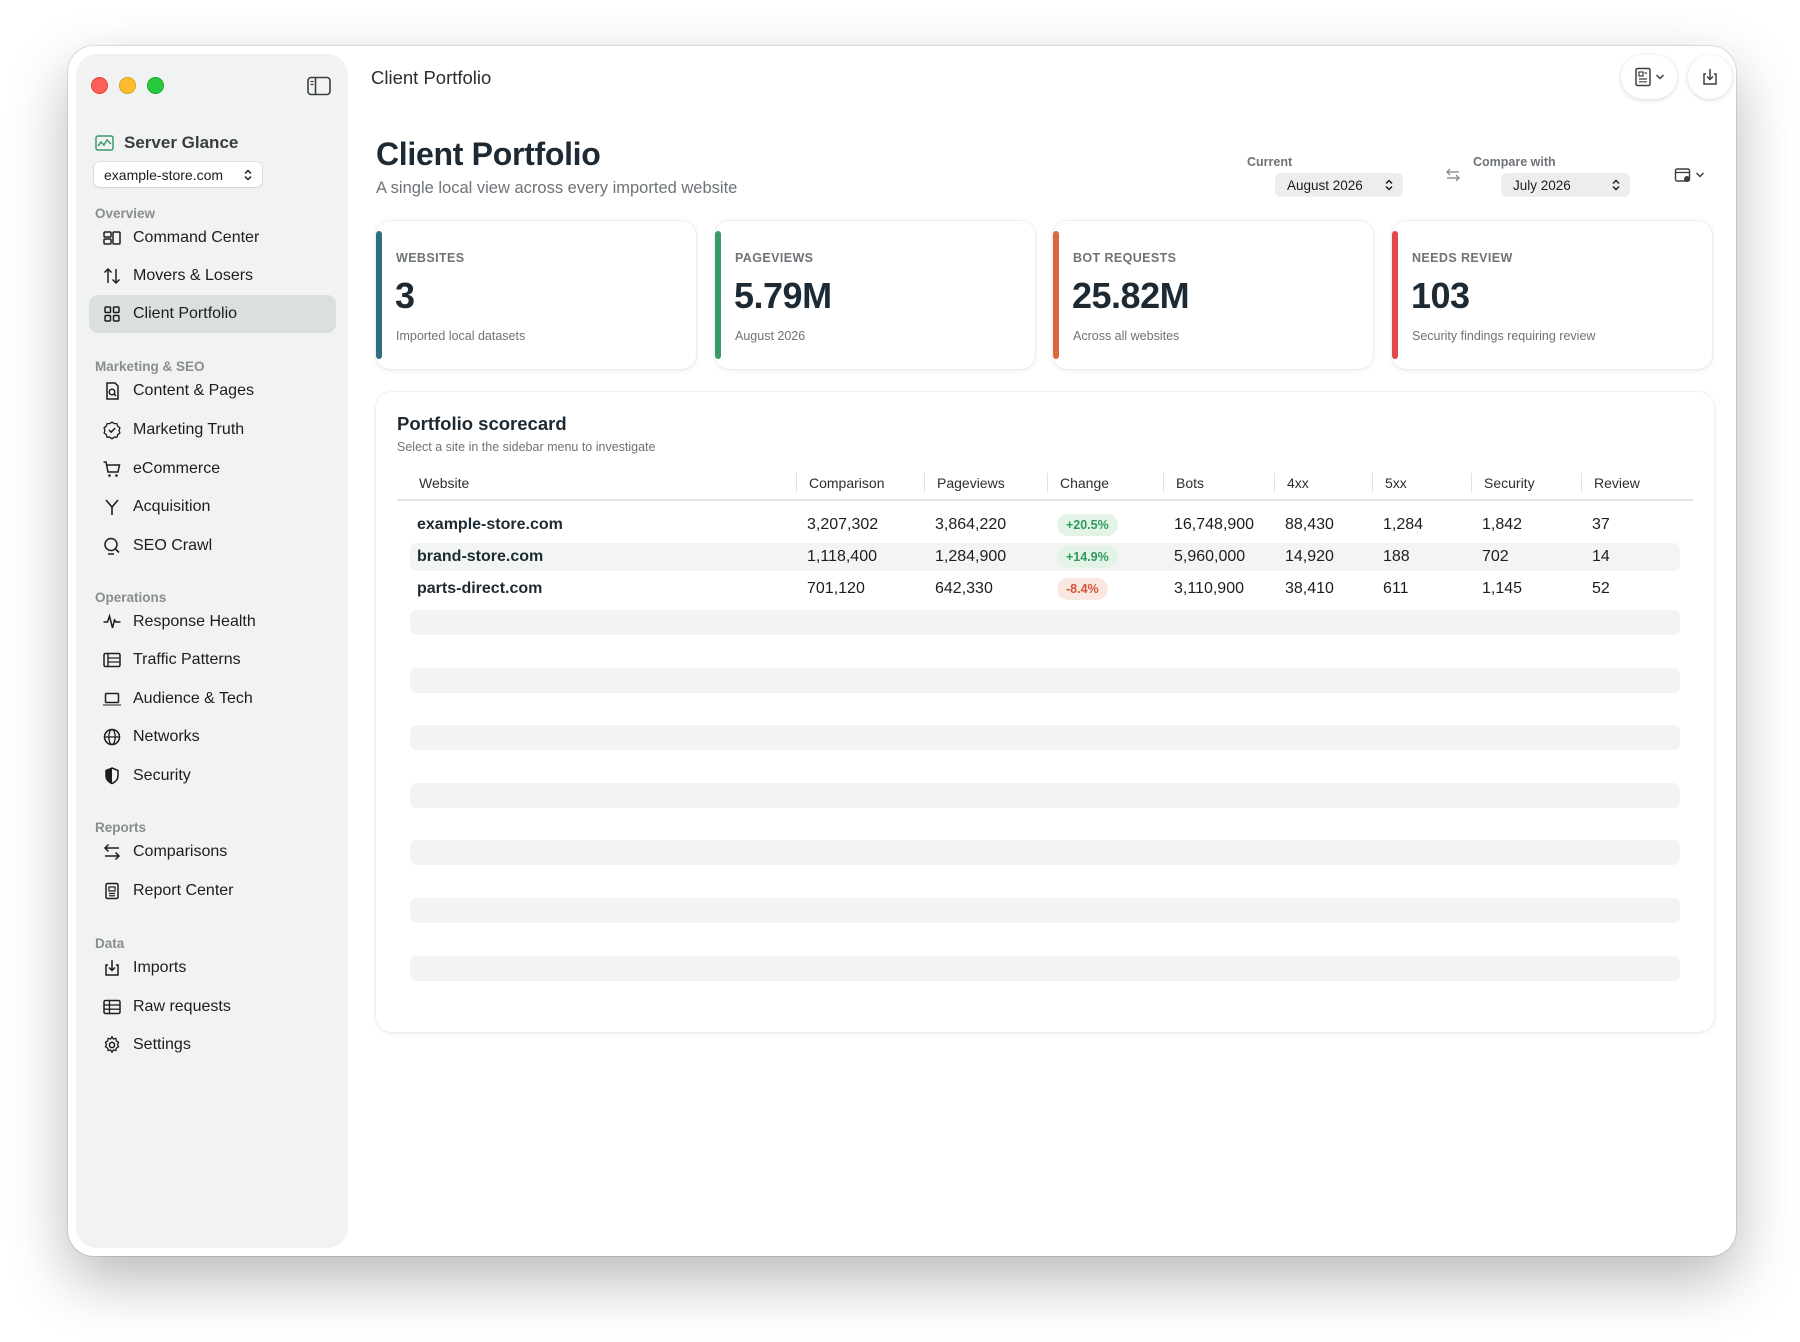 The width and height of the screenshot is (1800, 1342). Describe the element at coordinates (836, 588) in the screenshot. I see `cell-comparison: 701,120` at that location.